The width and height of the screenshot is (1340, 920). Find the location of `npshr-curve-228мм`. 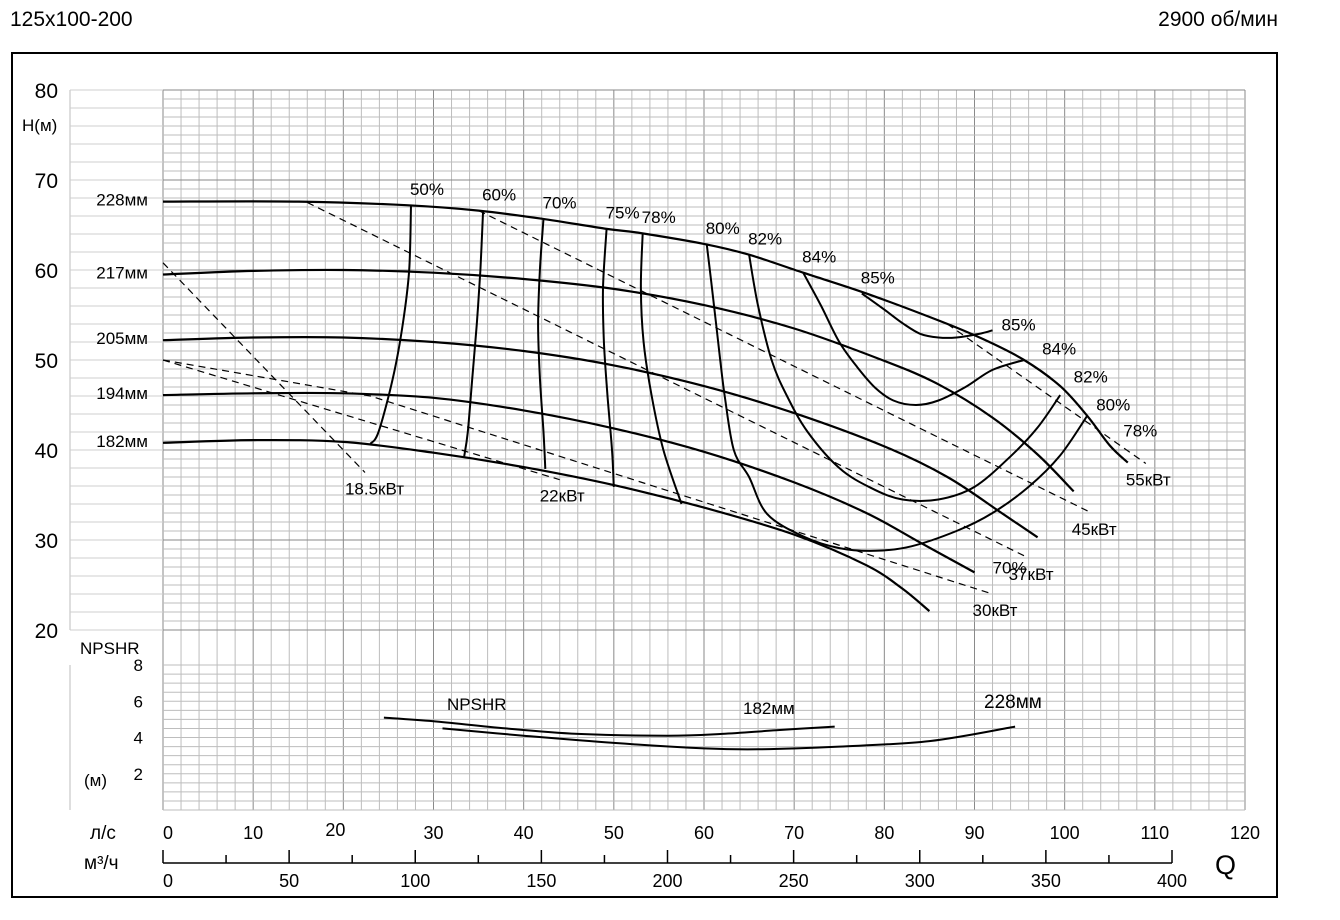

npshr-curve-228мм is located at coordinates (729, 738).